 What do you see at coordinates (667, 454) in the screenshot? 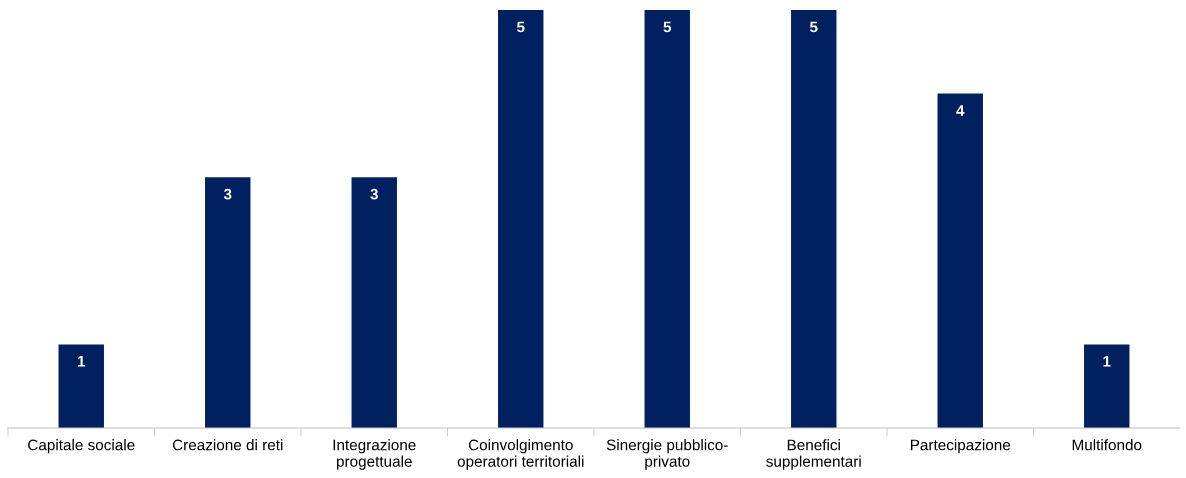
I see `x-tick-label: Sinergie pubblico- privato` at bounding box center [667, 454].